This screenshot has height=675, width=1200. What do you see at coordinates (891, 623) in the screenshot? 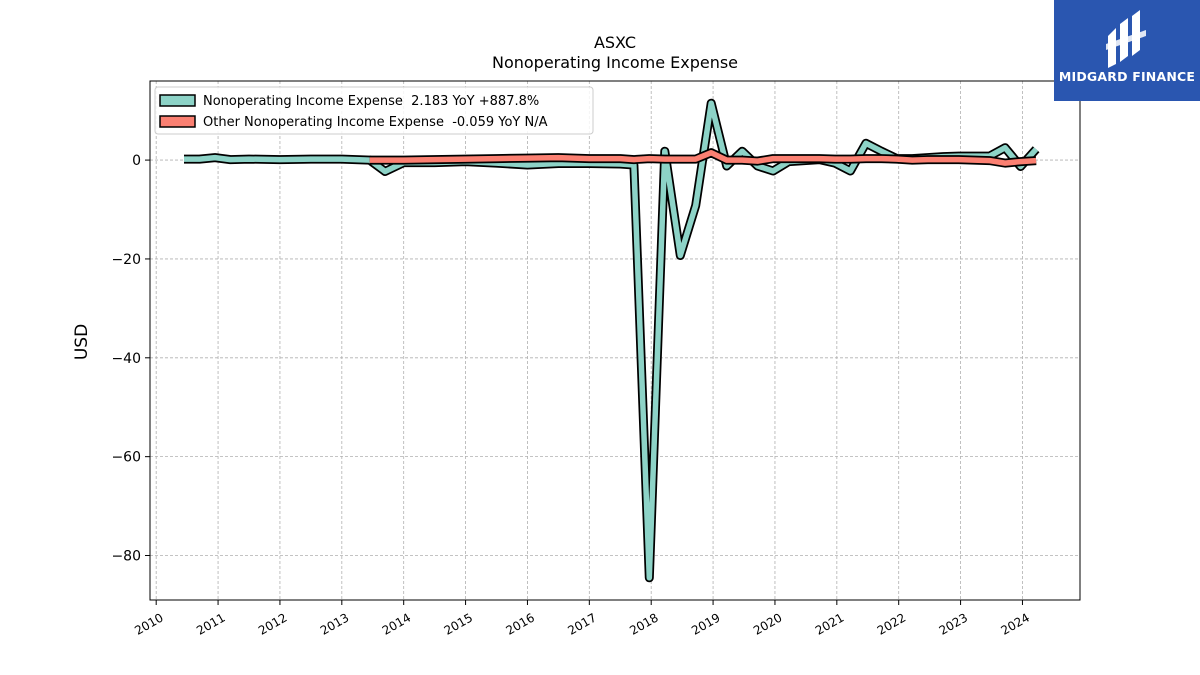
I see `x-tick-label: 2022` at bounding box center [891, 623].